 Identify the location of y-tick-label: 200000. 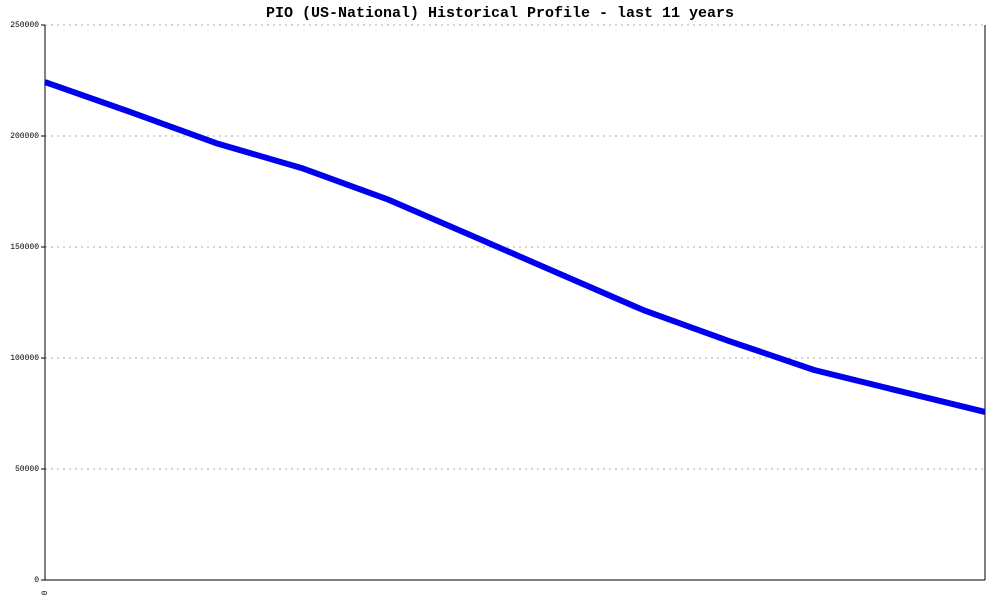
(24, 136).